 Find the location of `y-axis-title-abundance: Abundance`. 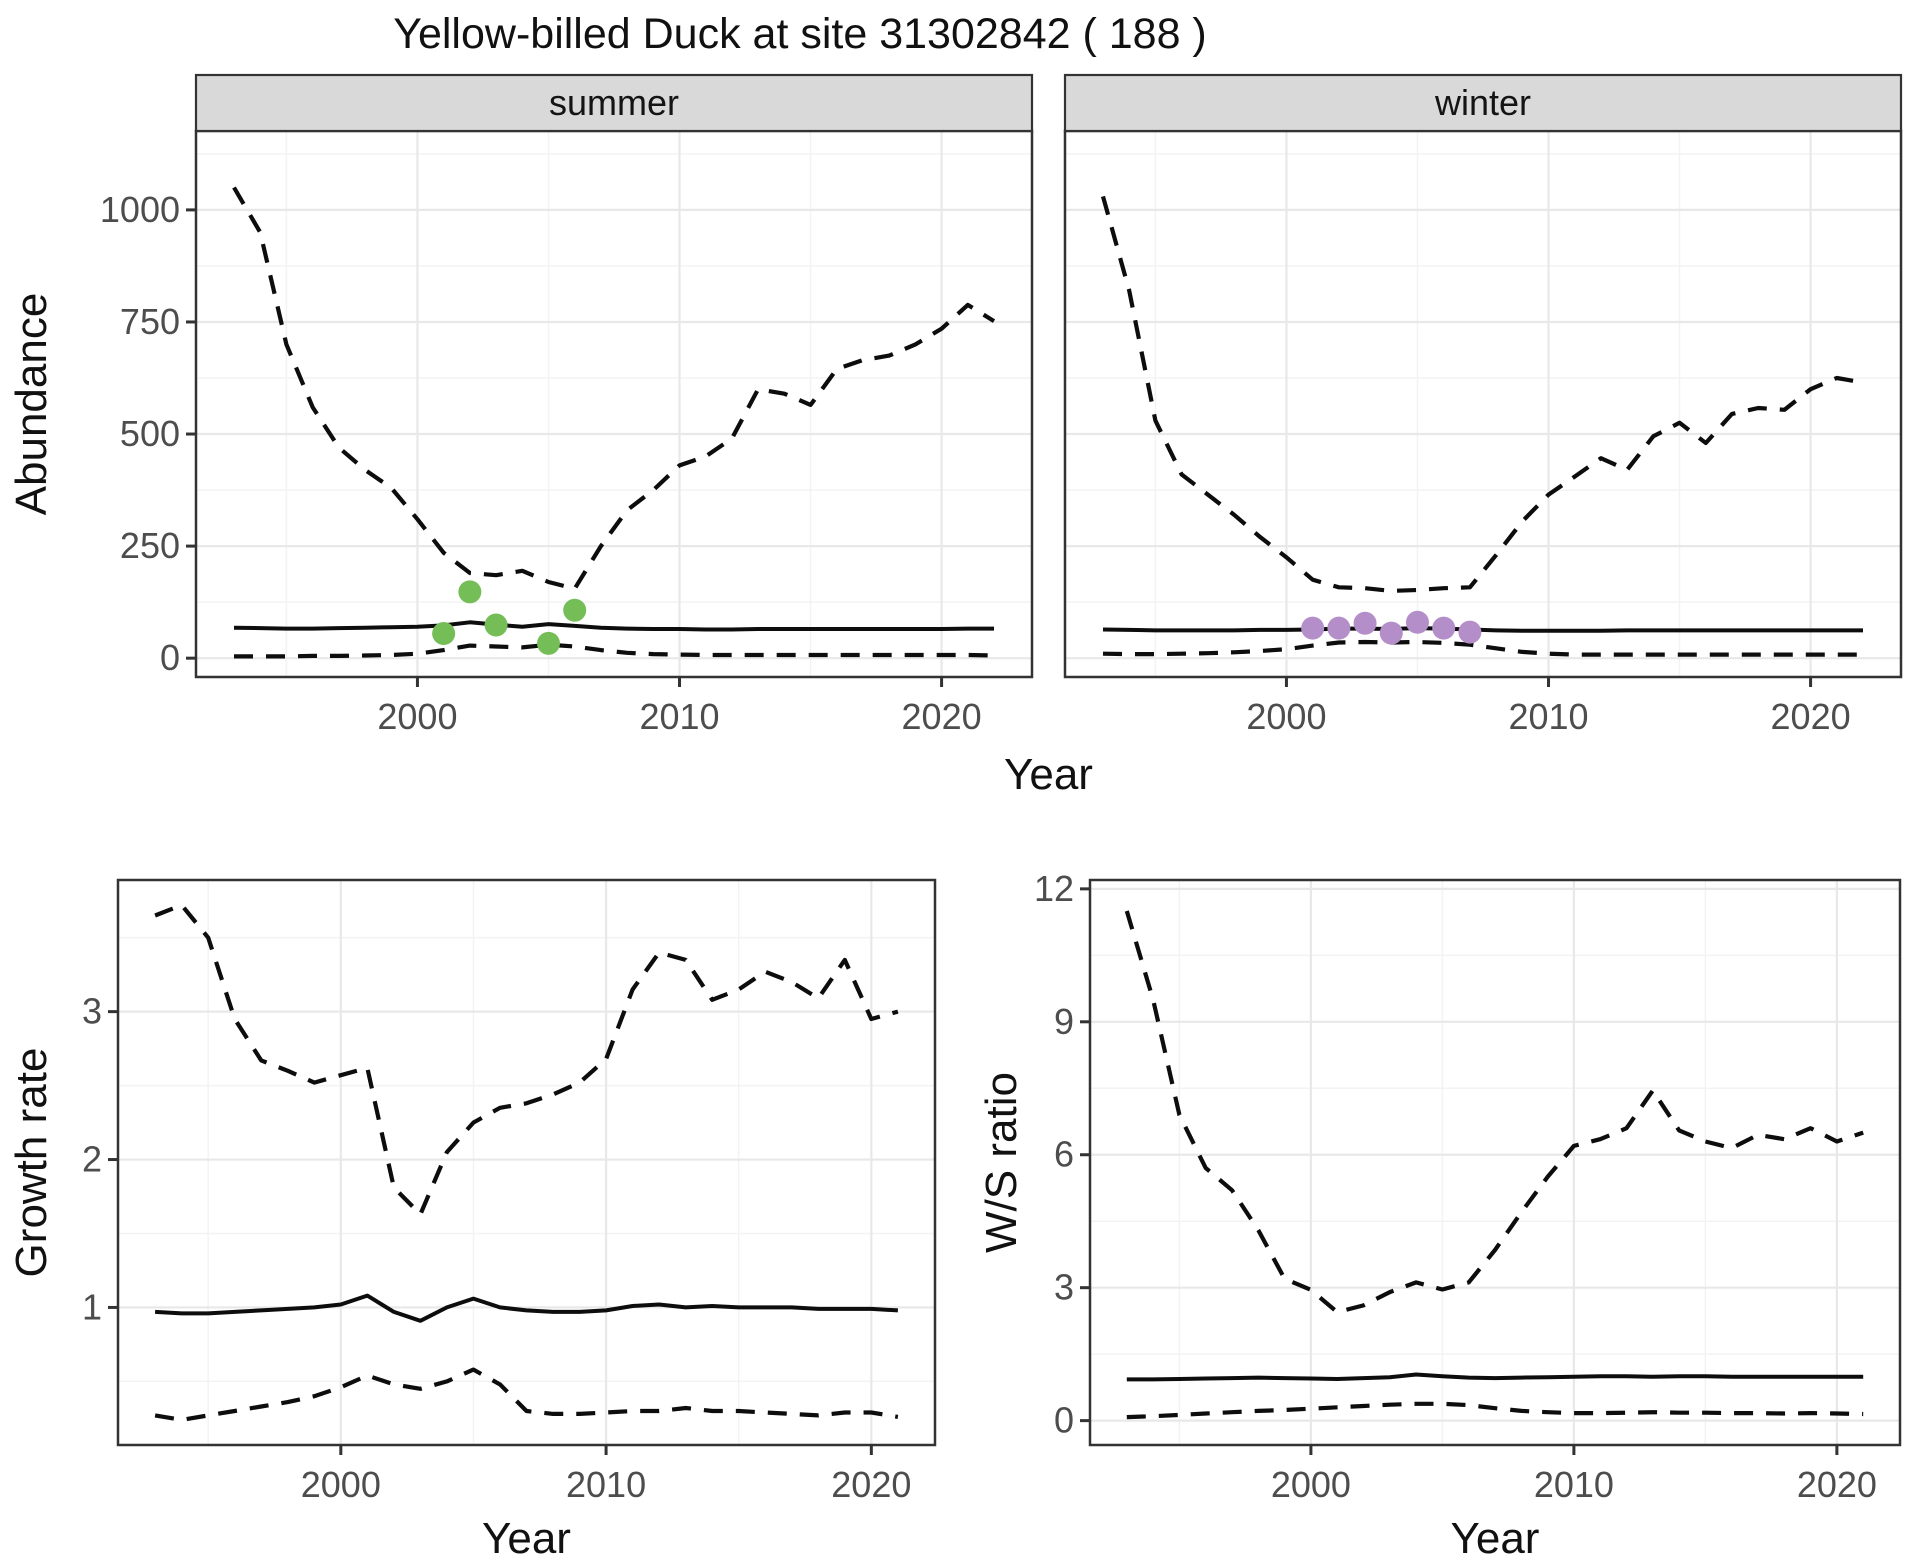

y-axis-title-abundance: Abundance is located at coordinates (31, 404).